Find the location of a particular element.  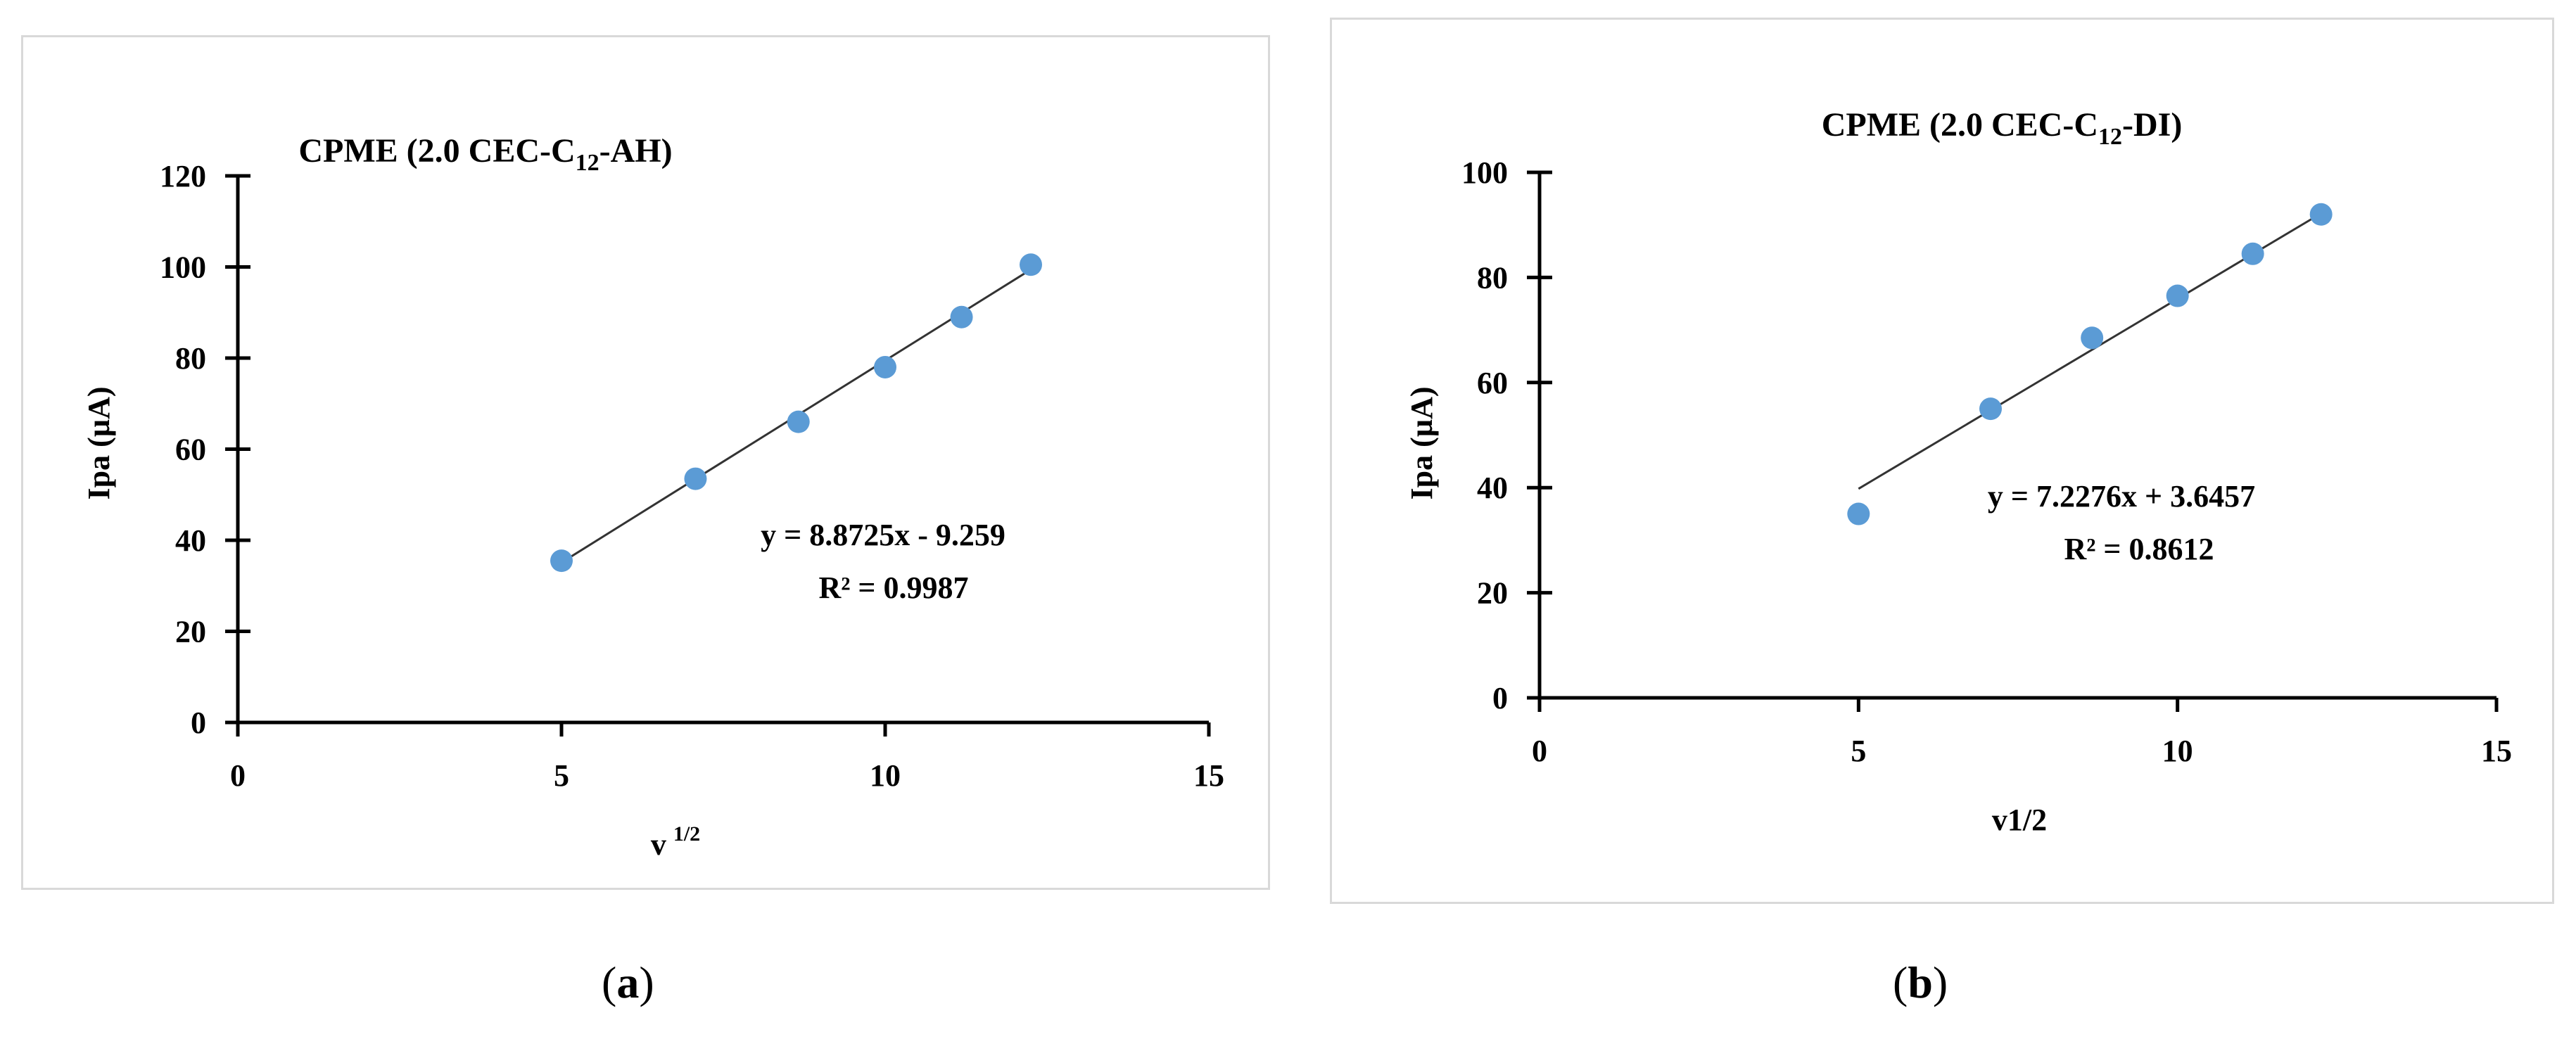

chart-a-ylabel: Ipa (µA) is located at coordinates (99, 442).